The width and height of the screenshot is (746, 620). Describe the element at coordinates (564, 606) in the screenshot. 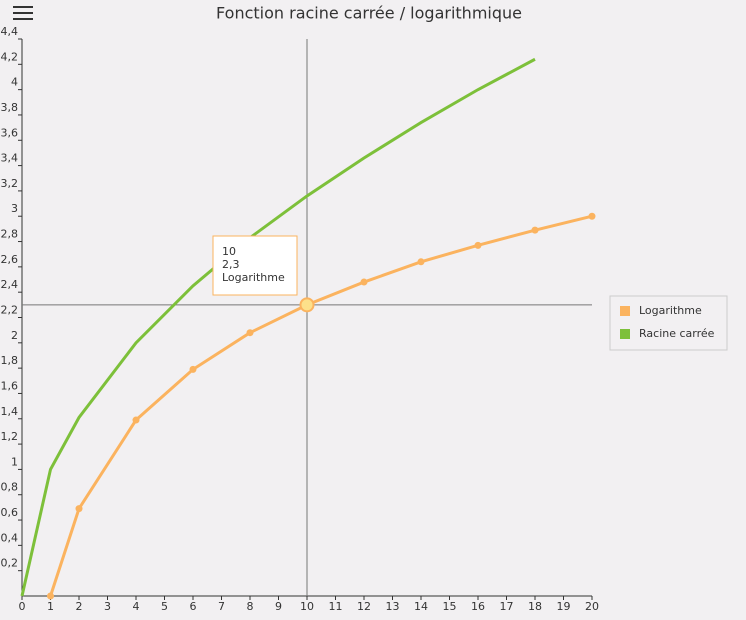

I see `x-tick-label: 19` at that location.